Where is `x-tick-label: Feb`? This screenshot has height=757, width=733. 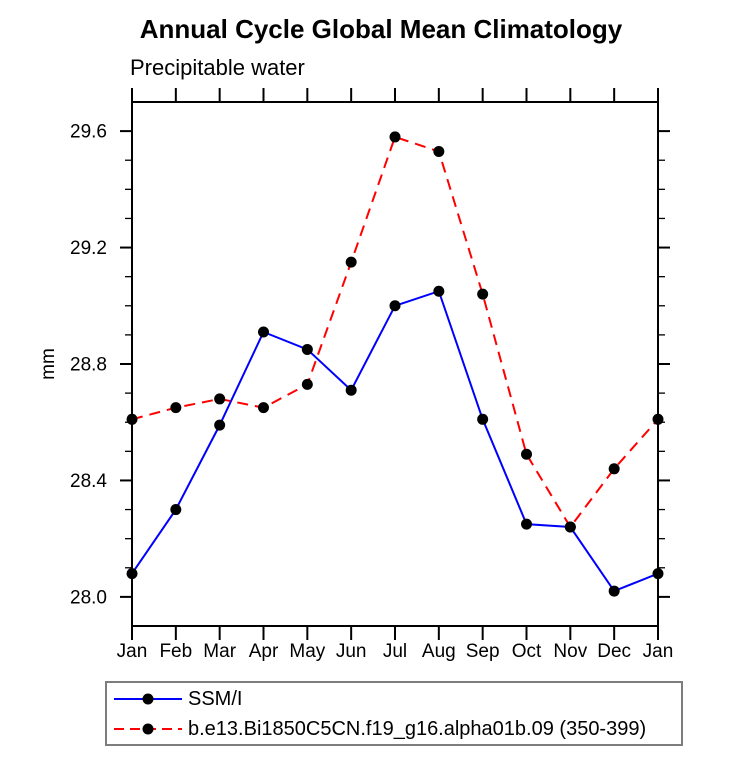
x-tick-label: Feb is located at coordinates (175, 651).